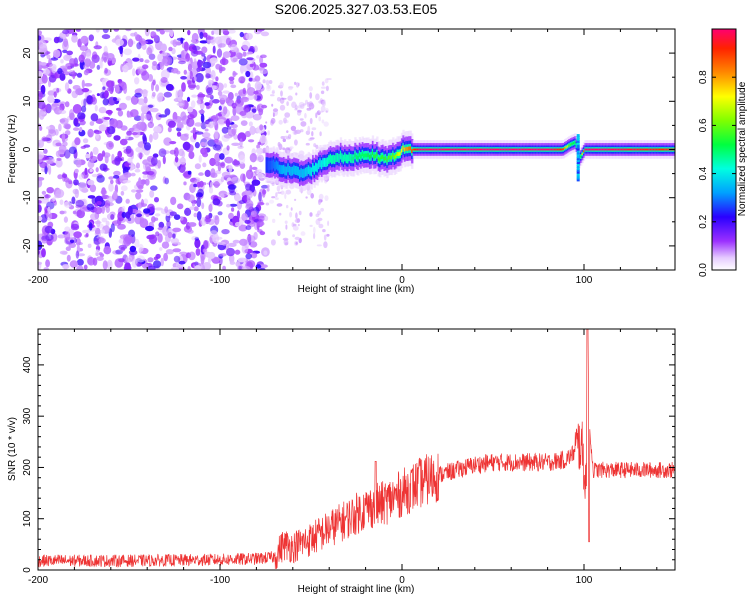 The width and height of the screenshot is (750, 600). Describe the element at coordinates (742, 148) in the screenshot. I see `colorbar-label: Normalized spectral amplitude` at that location.